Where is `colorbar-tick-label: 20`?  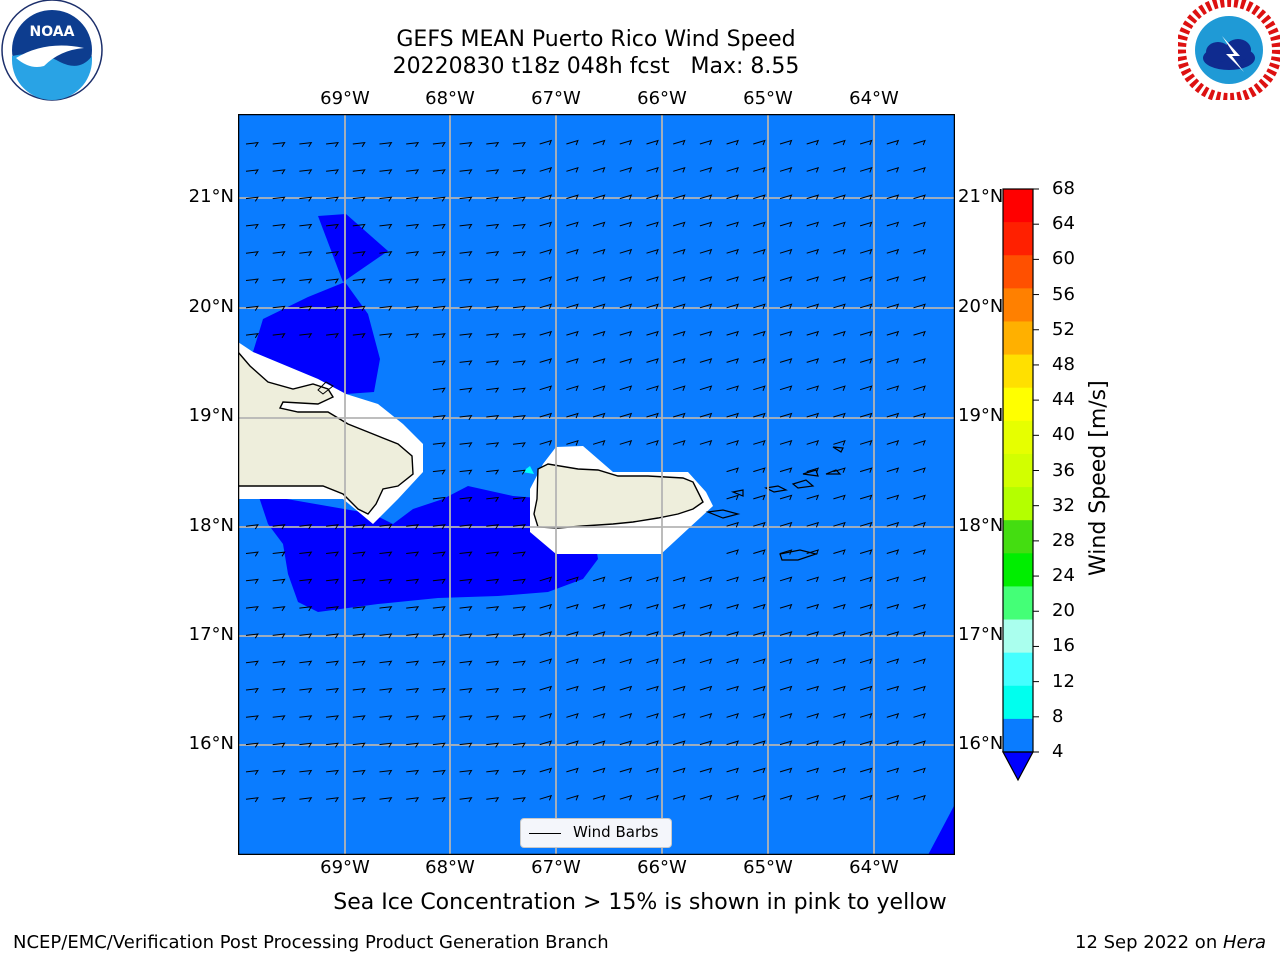
colorbar-tick-label: 20 is located at coordinates (1063, 611).